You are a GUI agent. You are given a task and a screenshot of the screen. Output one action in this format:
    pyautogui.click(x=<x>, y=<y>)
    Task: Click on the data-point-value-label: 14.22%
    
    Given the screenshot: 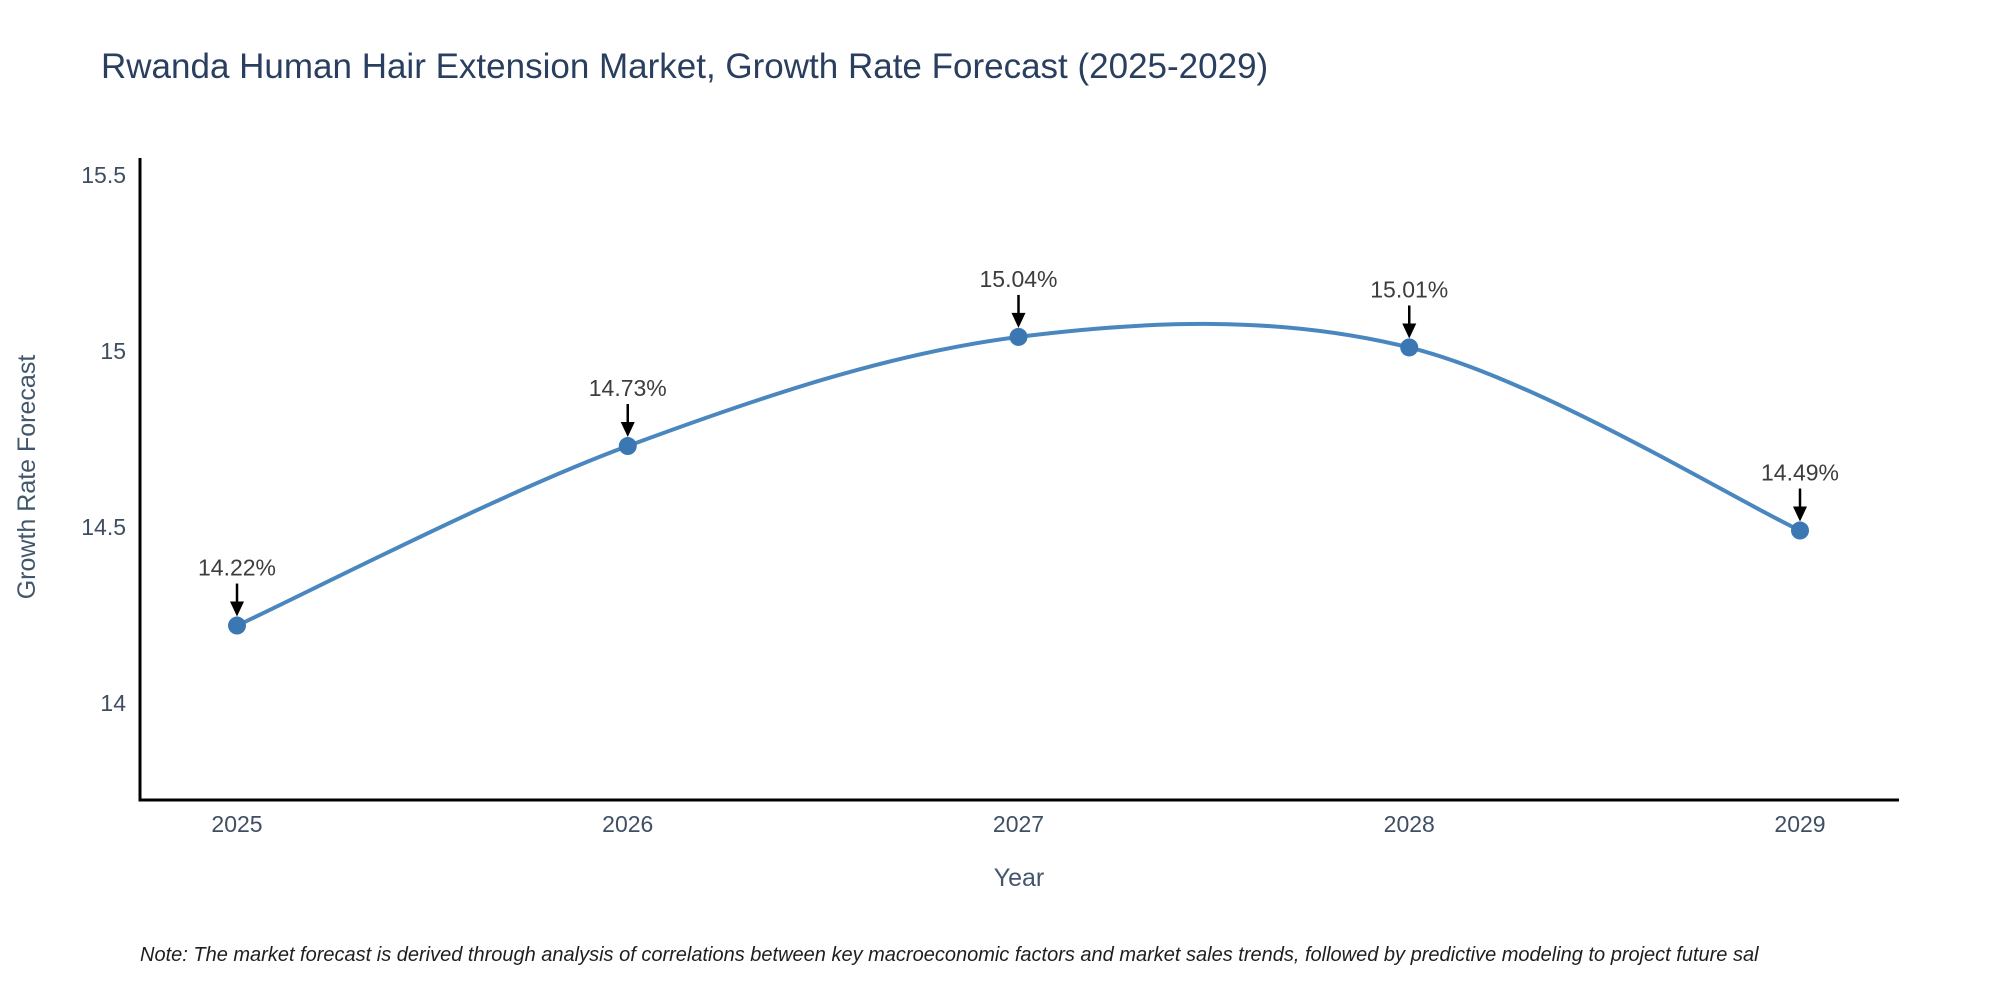 What is the action you would take?
    pyautogui.click(x=237, y=568)
    